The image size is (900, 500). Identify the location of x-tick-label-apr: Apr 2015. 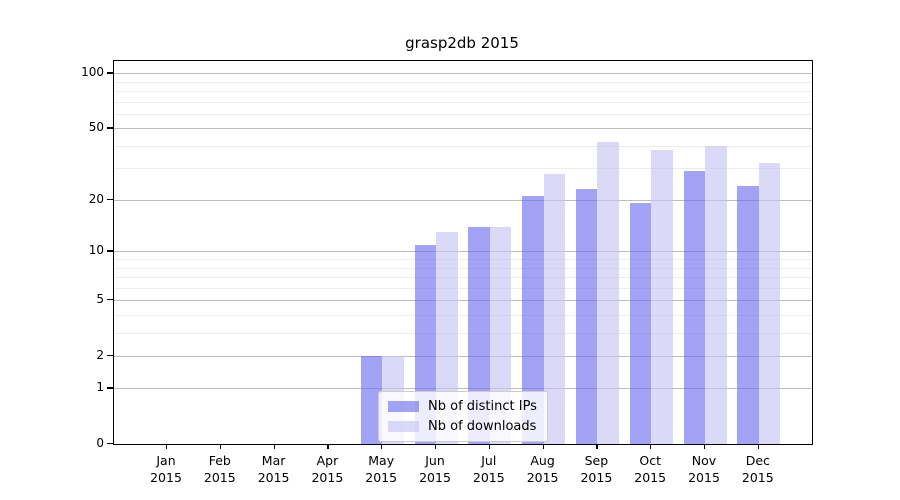
(327, 469).